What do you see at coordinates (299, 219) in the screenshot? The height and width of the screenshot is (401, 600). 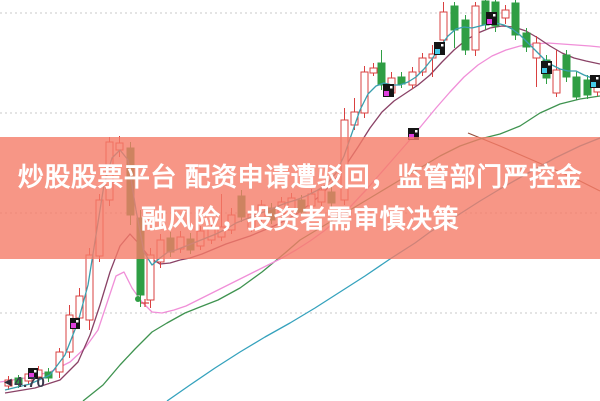 I see `news-headline-line2: 融风险，投资者需审慎决策` at bounding box center [299, 219].